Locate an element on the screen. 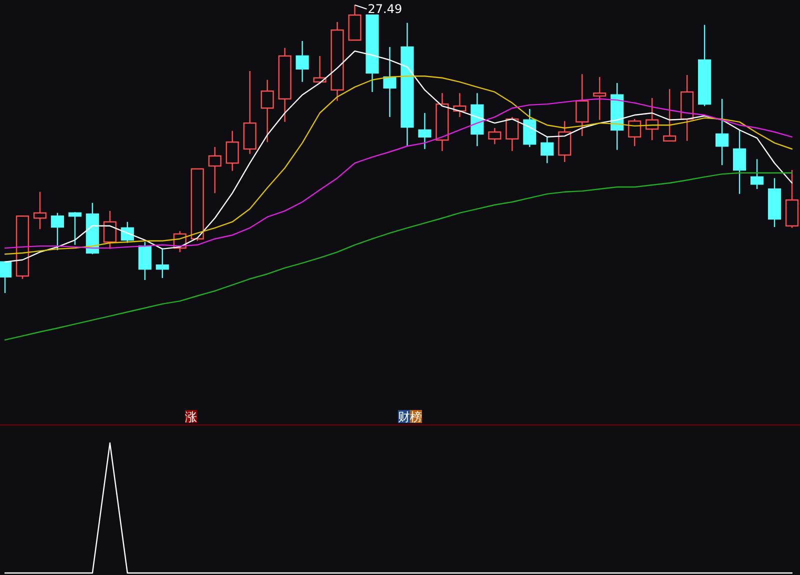 Image resolution: width=800 pixels, height=575 pixels. annotation: 27.49 is located at coordinates (385, 9).